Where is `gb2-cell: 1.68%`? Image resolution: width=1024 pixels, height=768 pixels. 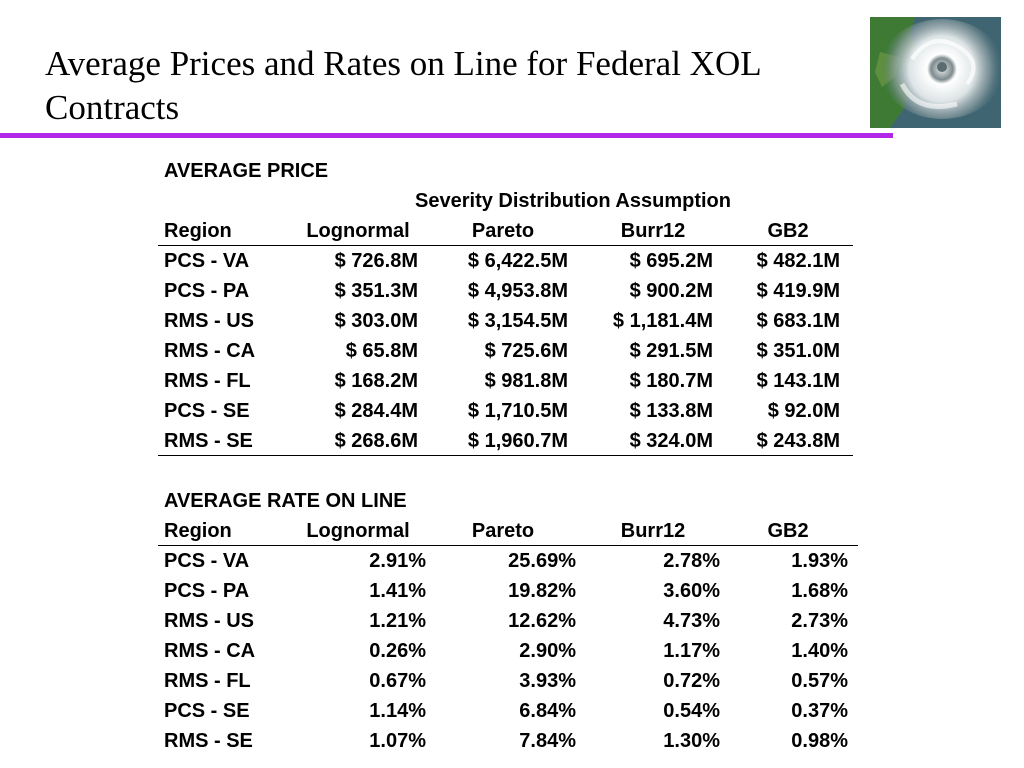
gb2-cell: 1.68% is located at coordinates (819, 591).